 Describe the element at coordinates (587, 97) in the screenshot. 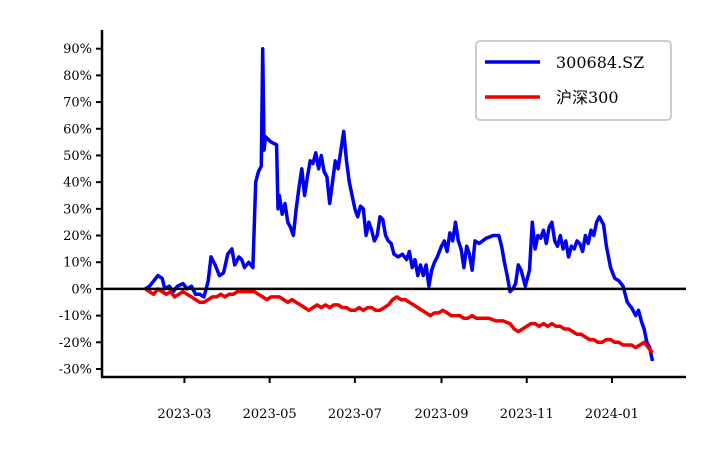

I see `legend-label-hs300: 沪深300` at that location.